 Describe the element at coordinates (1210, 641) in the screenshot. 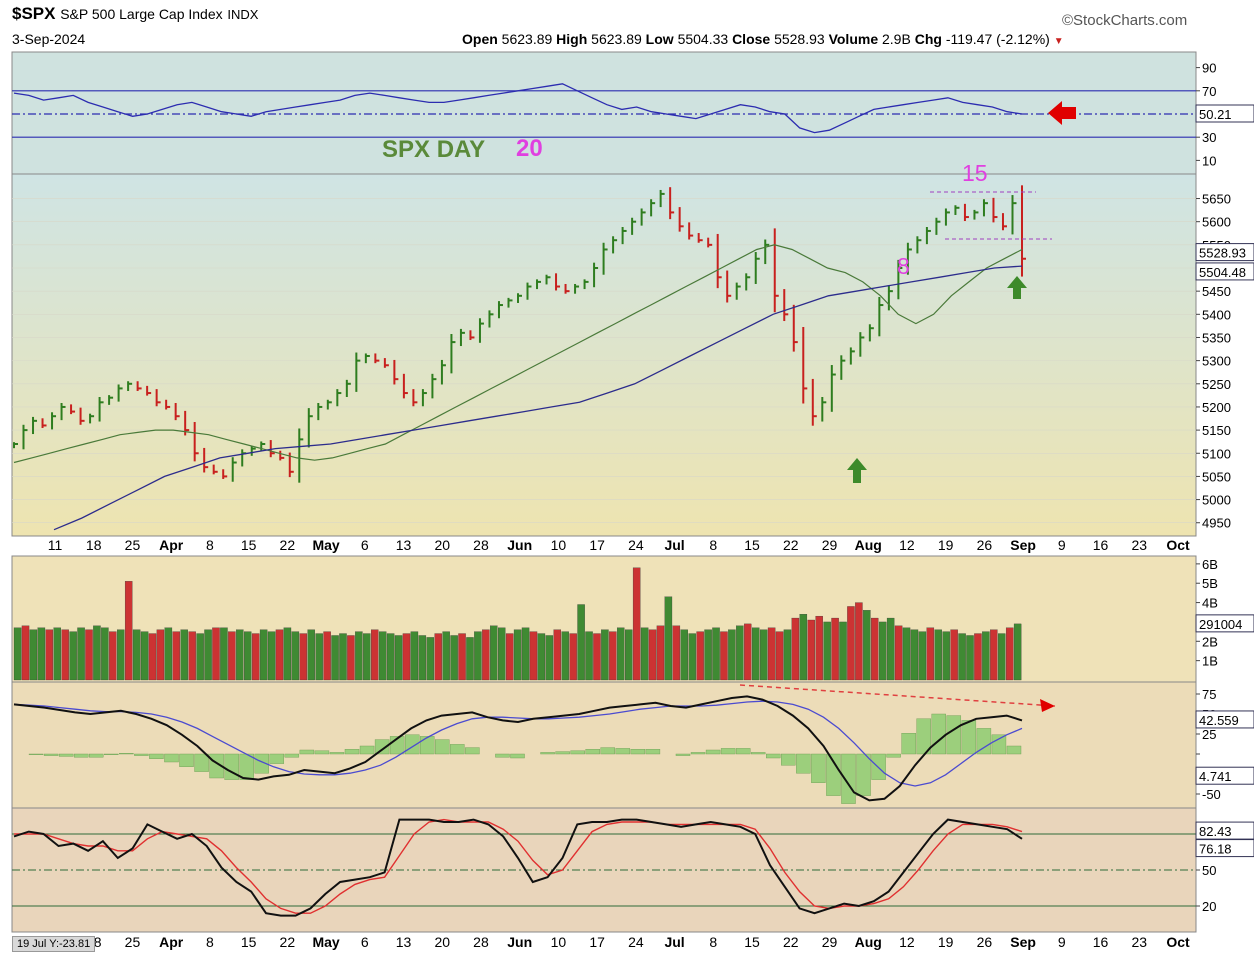

I see `vol-tick-2: 2B` at that location.